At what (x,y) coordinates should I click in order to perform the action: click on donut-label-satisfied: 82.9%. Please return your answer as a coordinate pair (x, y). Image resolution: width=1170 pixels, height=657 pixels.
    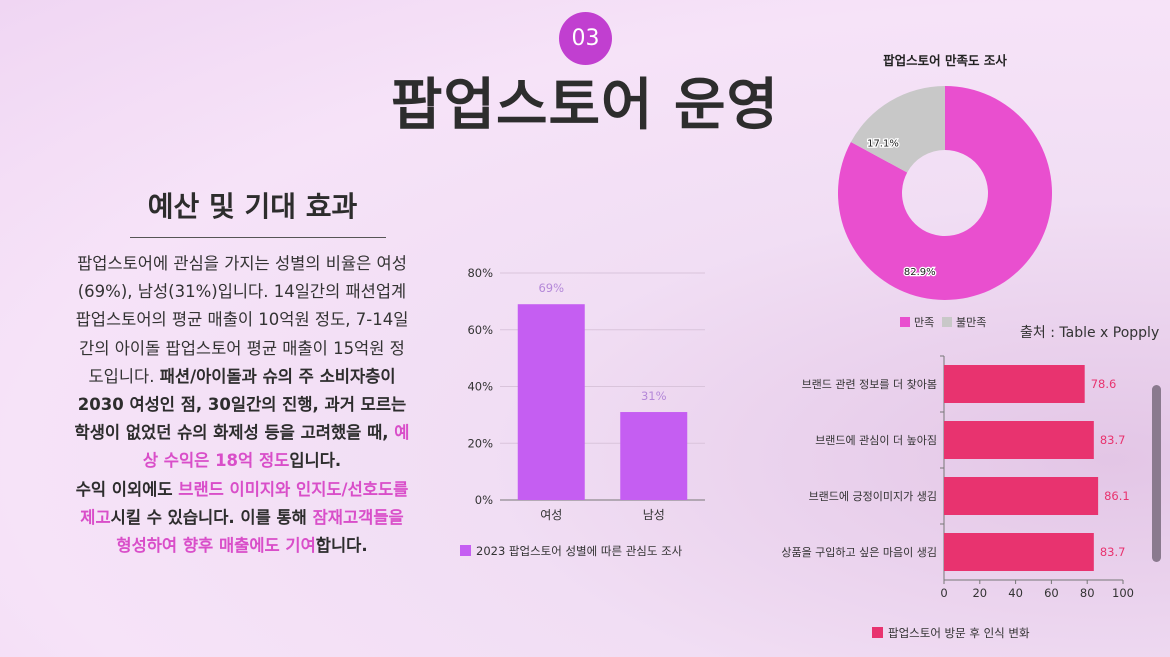
    Looking at the image, I should click on (920, 272).